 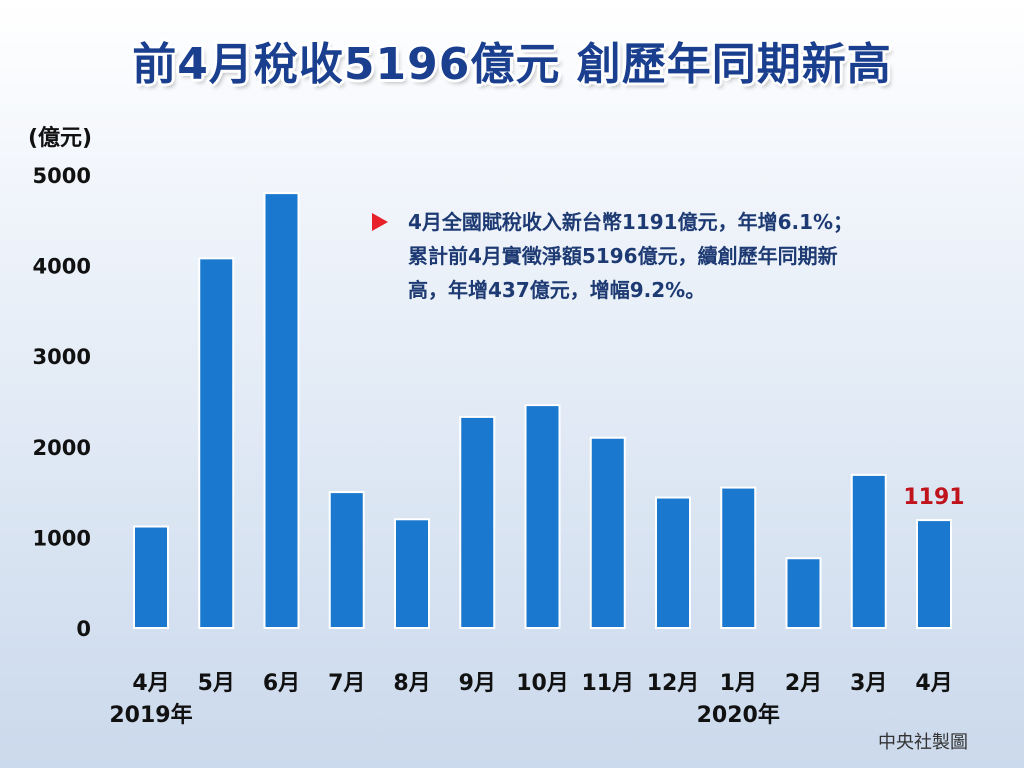 What do you see at coordinates (738, 683) in the screenshot?
I see `x-tick-label: 1月` at bounding box center [738, 683].